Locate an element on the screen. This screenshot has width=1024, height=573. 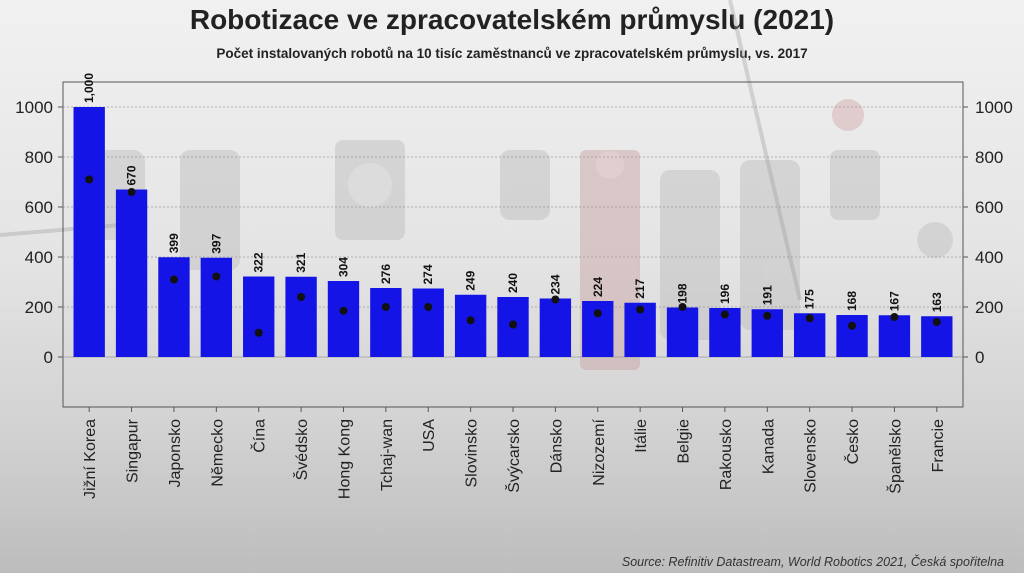
bar-data-label: 196 is located at coordinates (725, 294).